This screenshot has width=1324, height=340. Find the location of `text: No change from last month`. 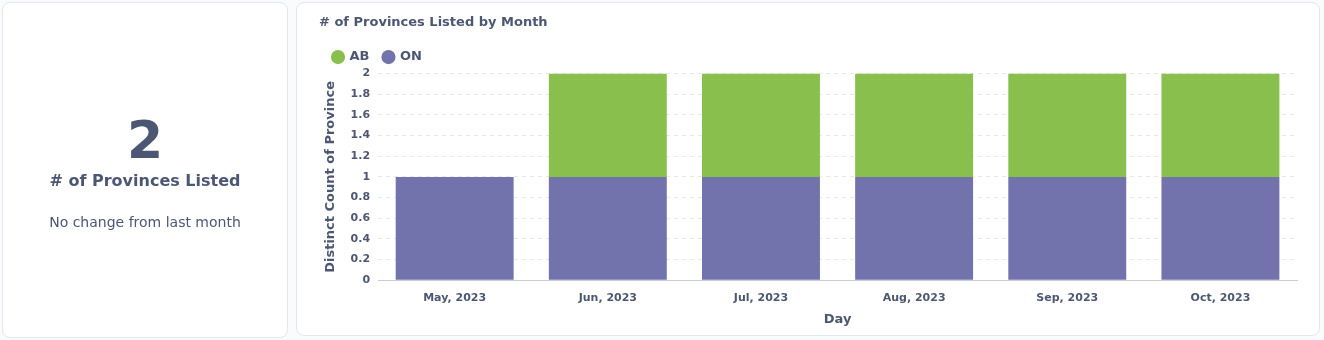

text: No change from last month is located at coordinates (145, 222).